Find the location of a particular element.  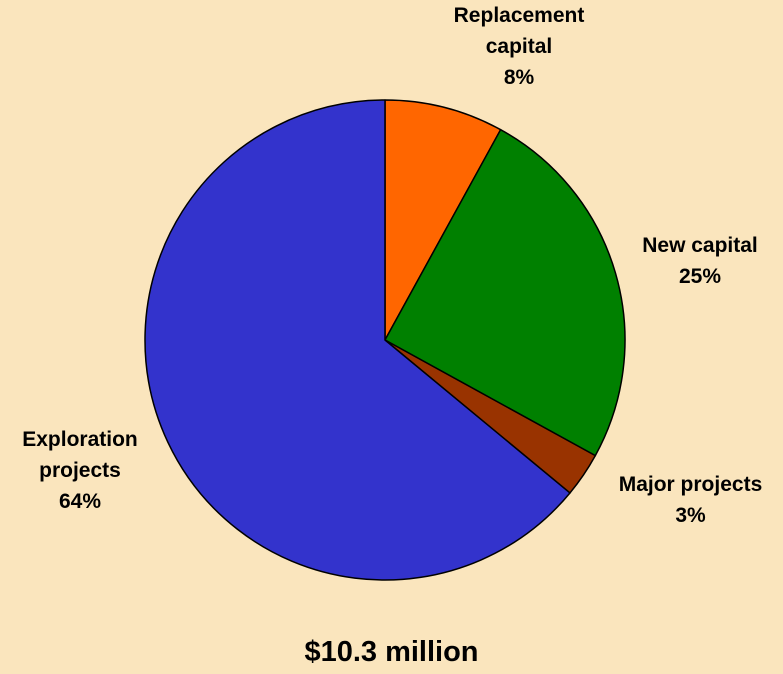

value-label: 3% is located at coordinates (690, 515).